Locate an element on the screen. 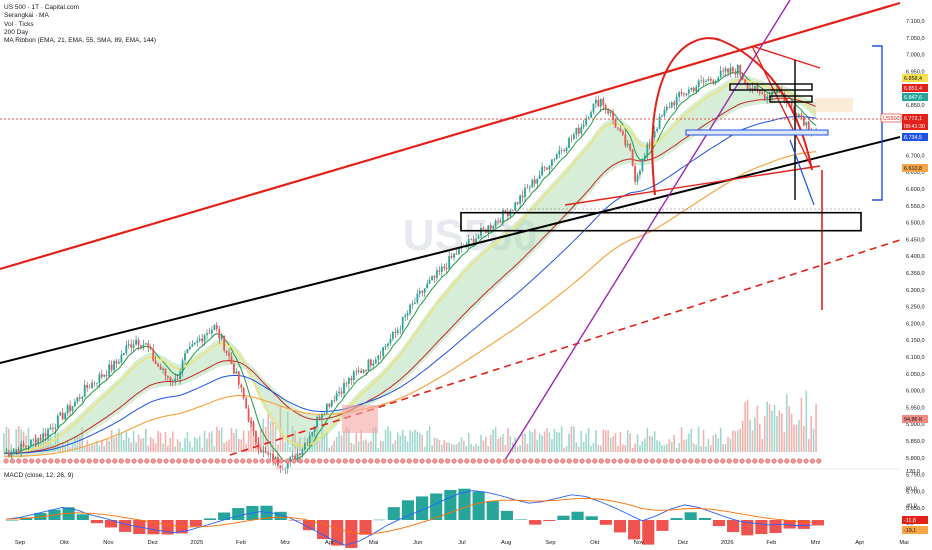 The width and height of the screenshot is (932, 550). price-tick-label: 6.150,0 is located at coordinates (915, 341).